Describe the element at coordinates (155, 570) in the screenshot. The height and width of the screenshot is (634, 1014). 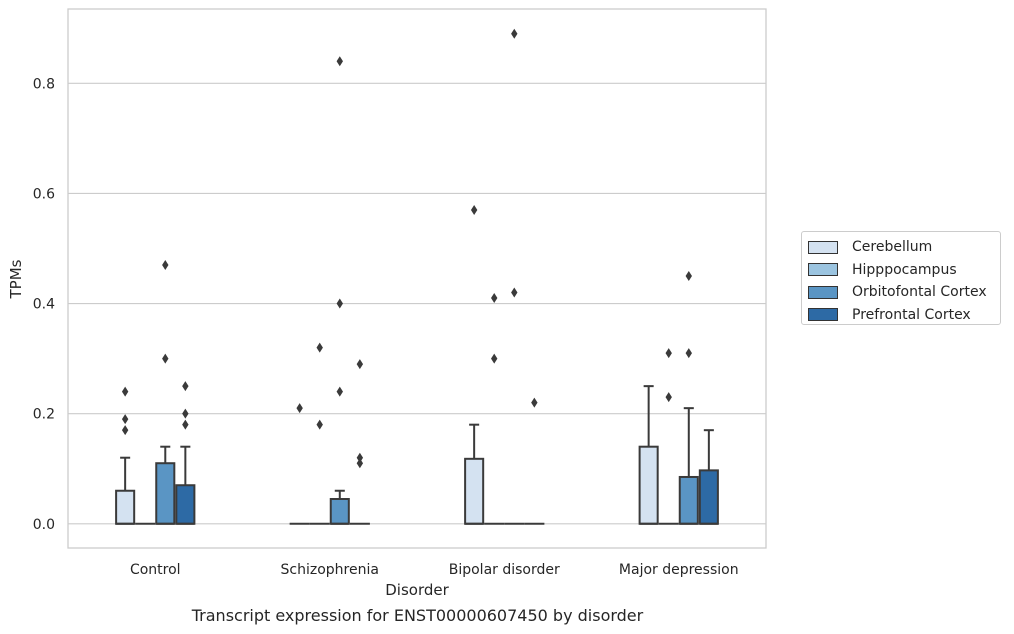
I see `x-tick-label: Control` at that location.